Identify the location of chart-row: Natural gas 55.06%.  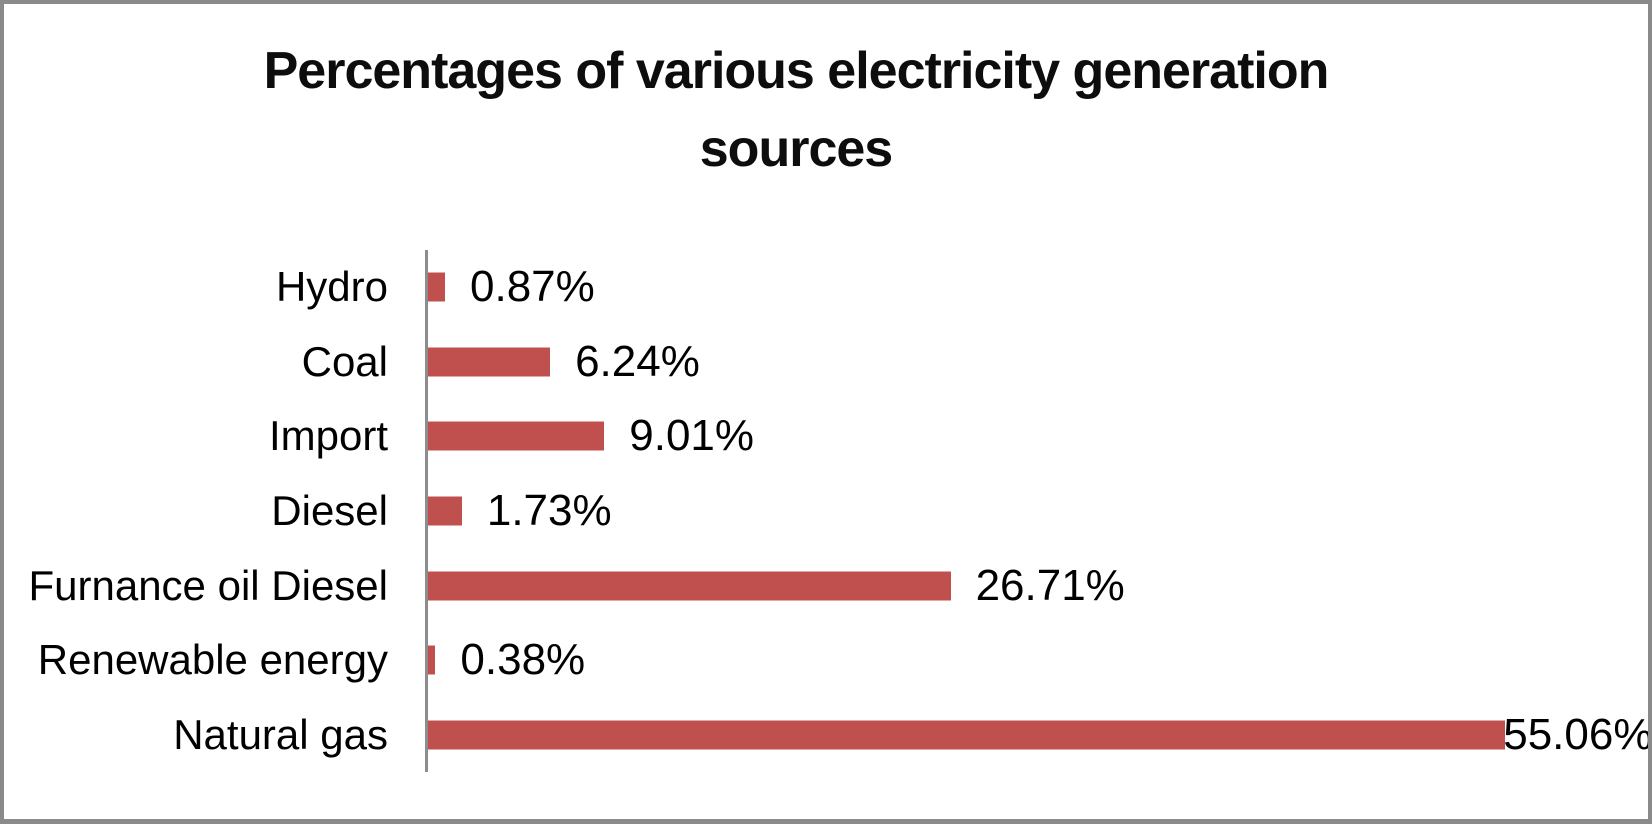
(826, 734).